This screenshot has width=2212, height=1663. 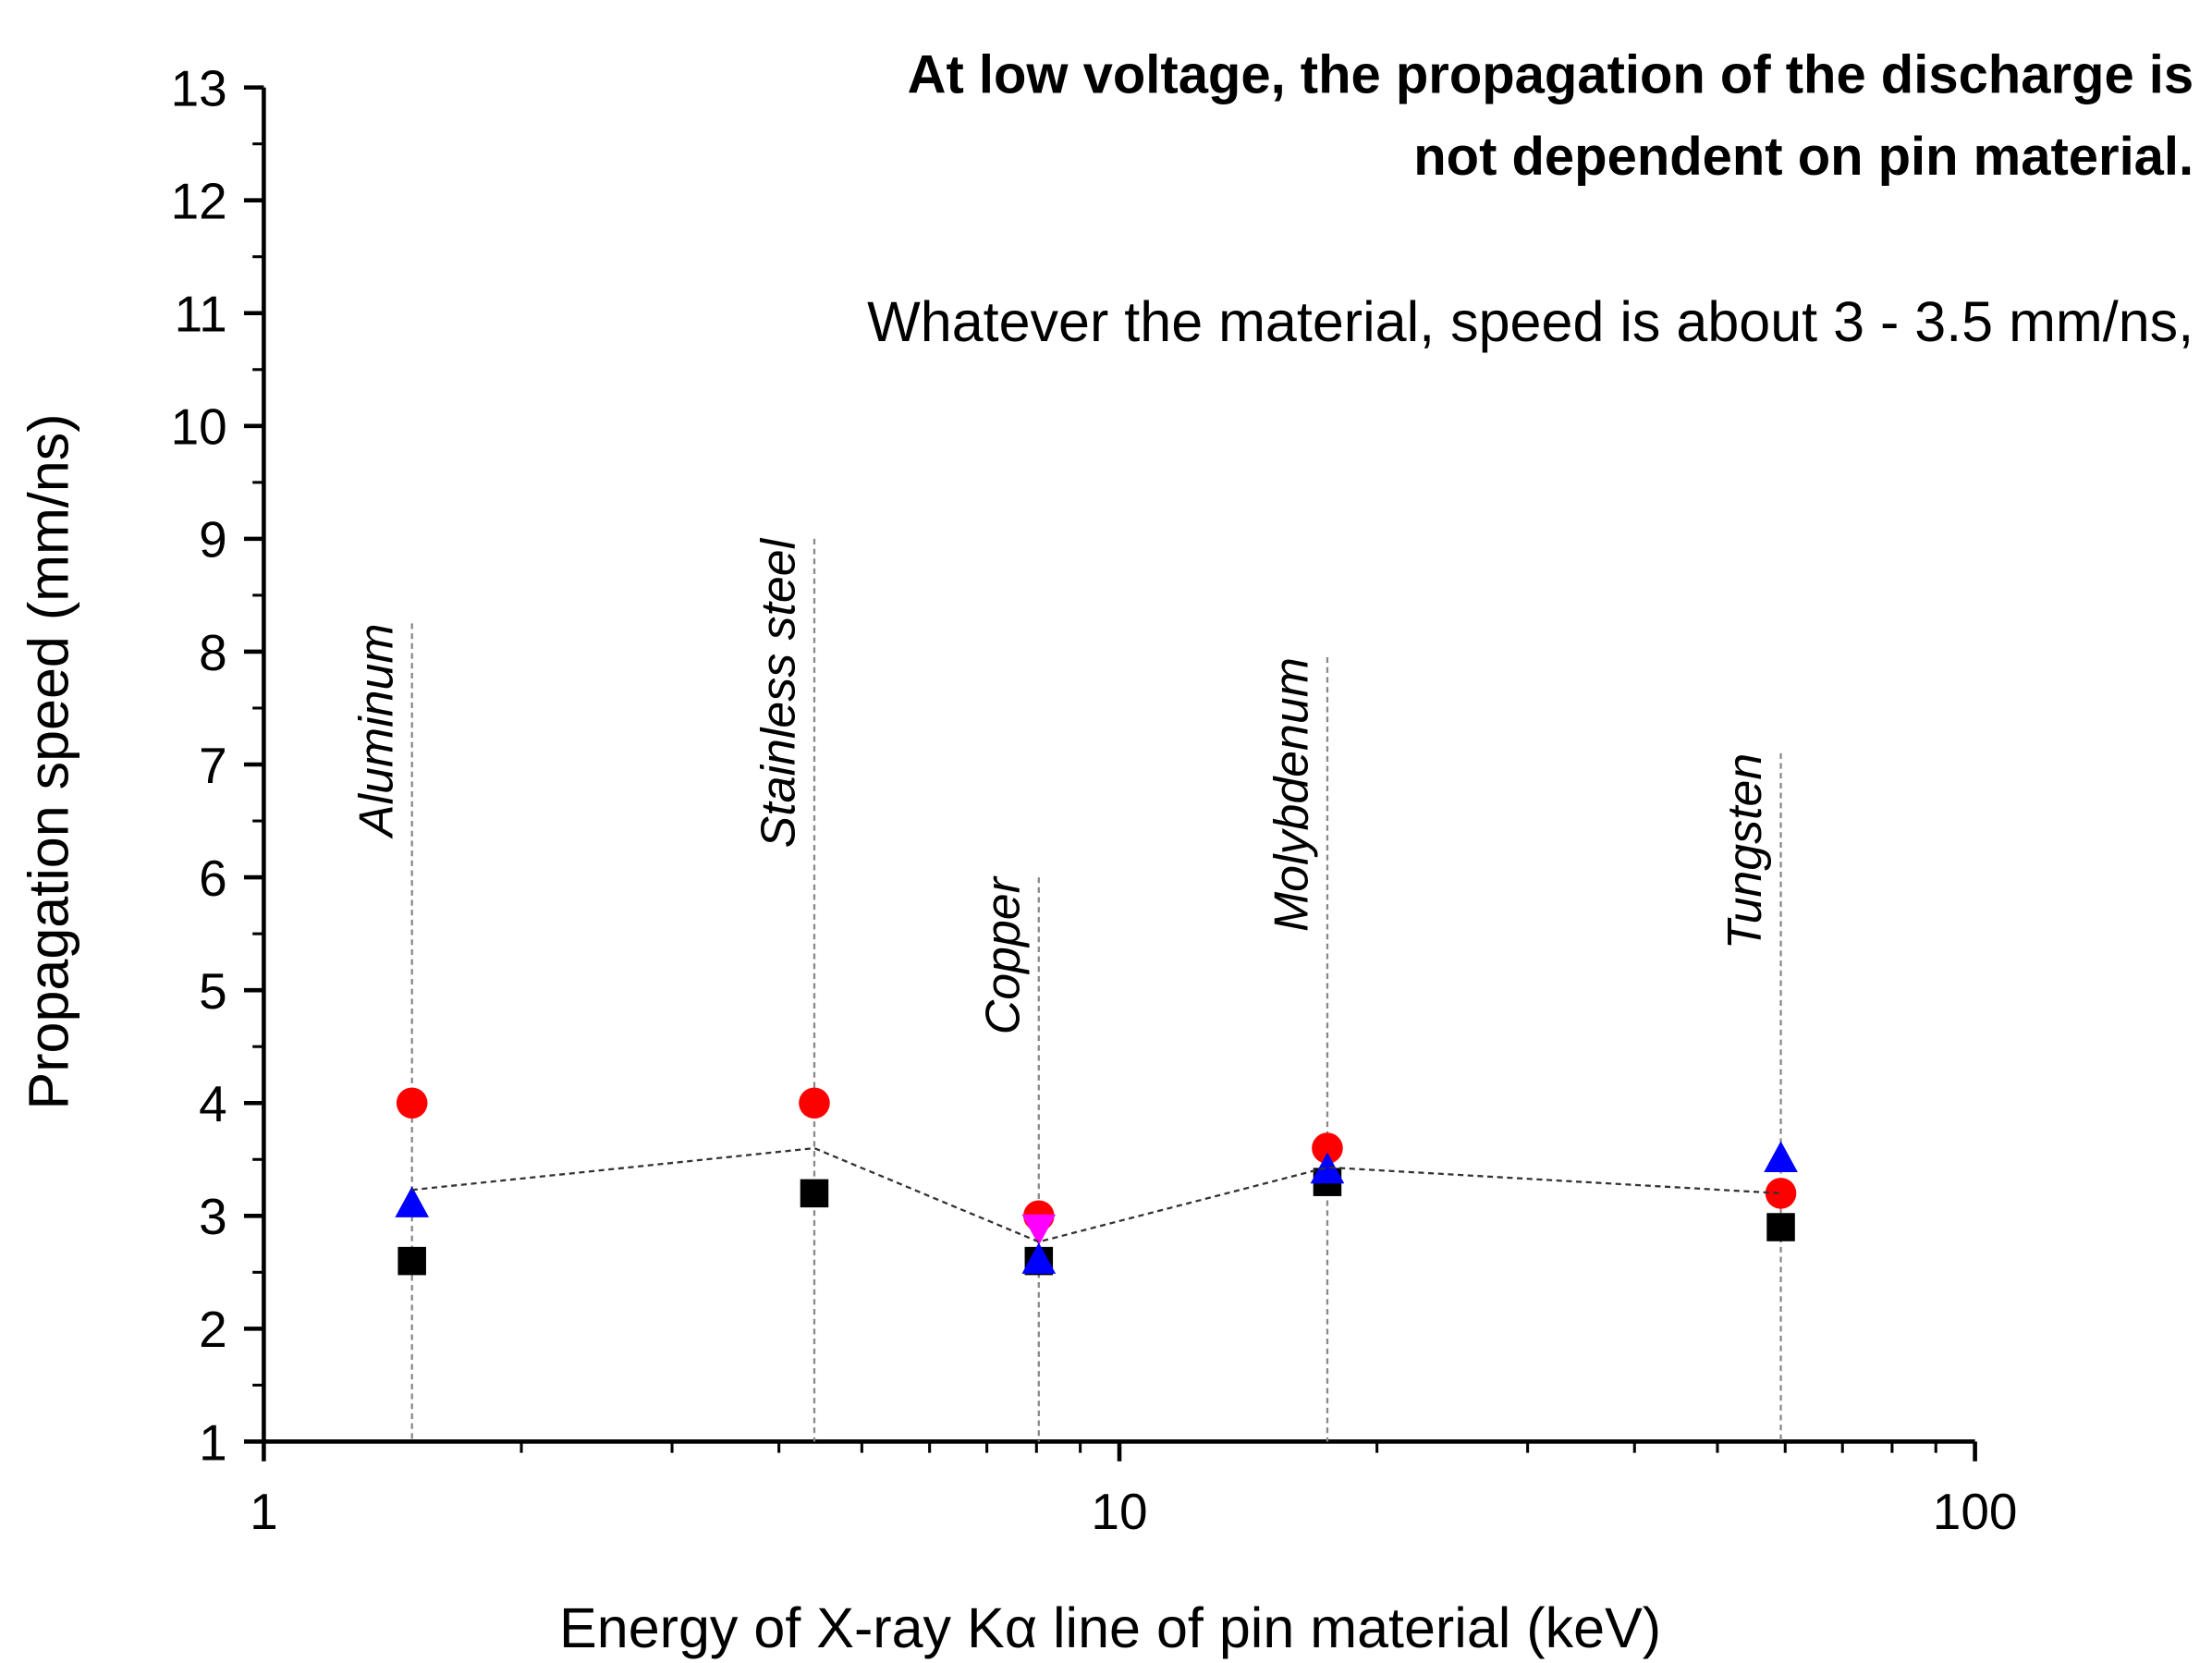 I want to click on y-tick-label: 12, so click(x=199, y=201).